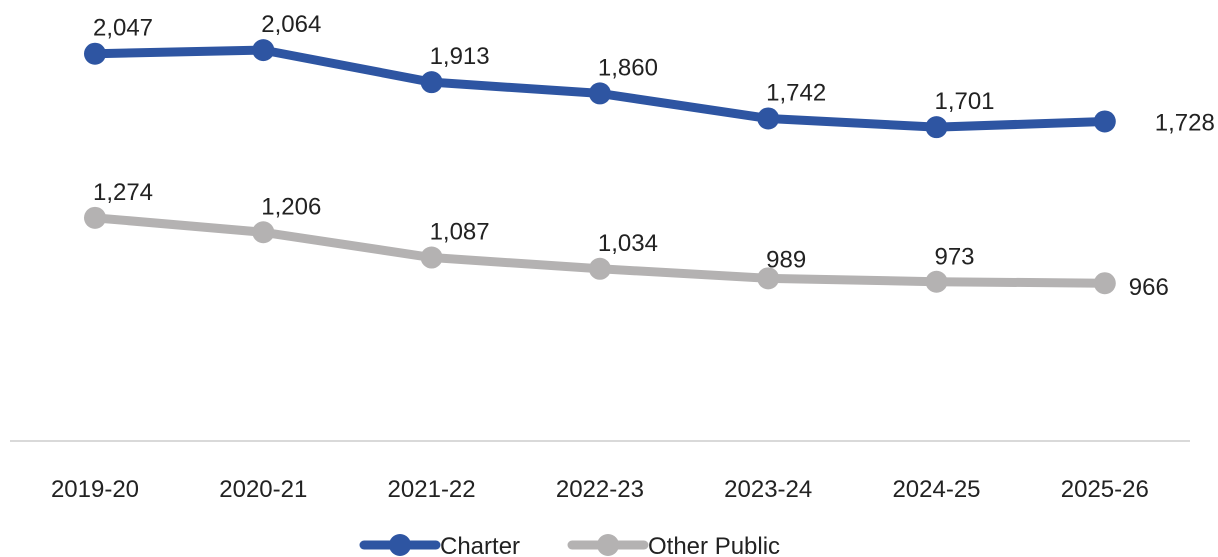 The image size is (1218, 557). Describe the element at coordinates (123, 28) in the screenshot. I see `data-label: 2,047` at that location.